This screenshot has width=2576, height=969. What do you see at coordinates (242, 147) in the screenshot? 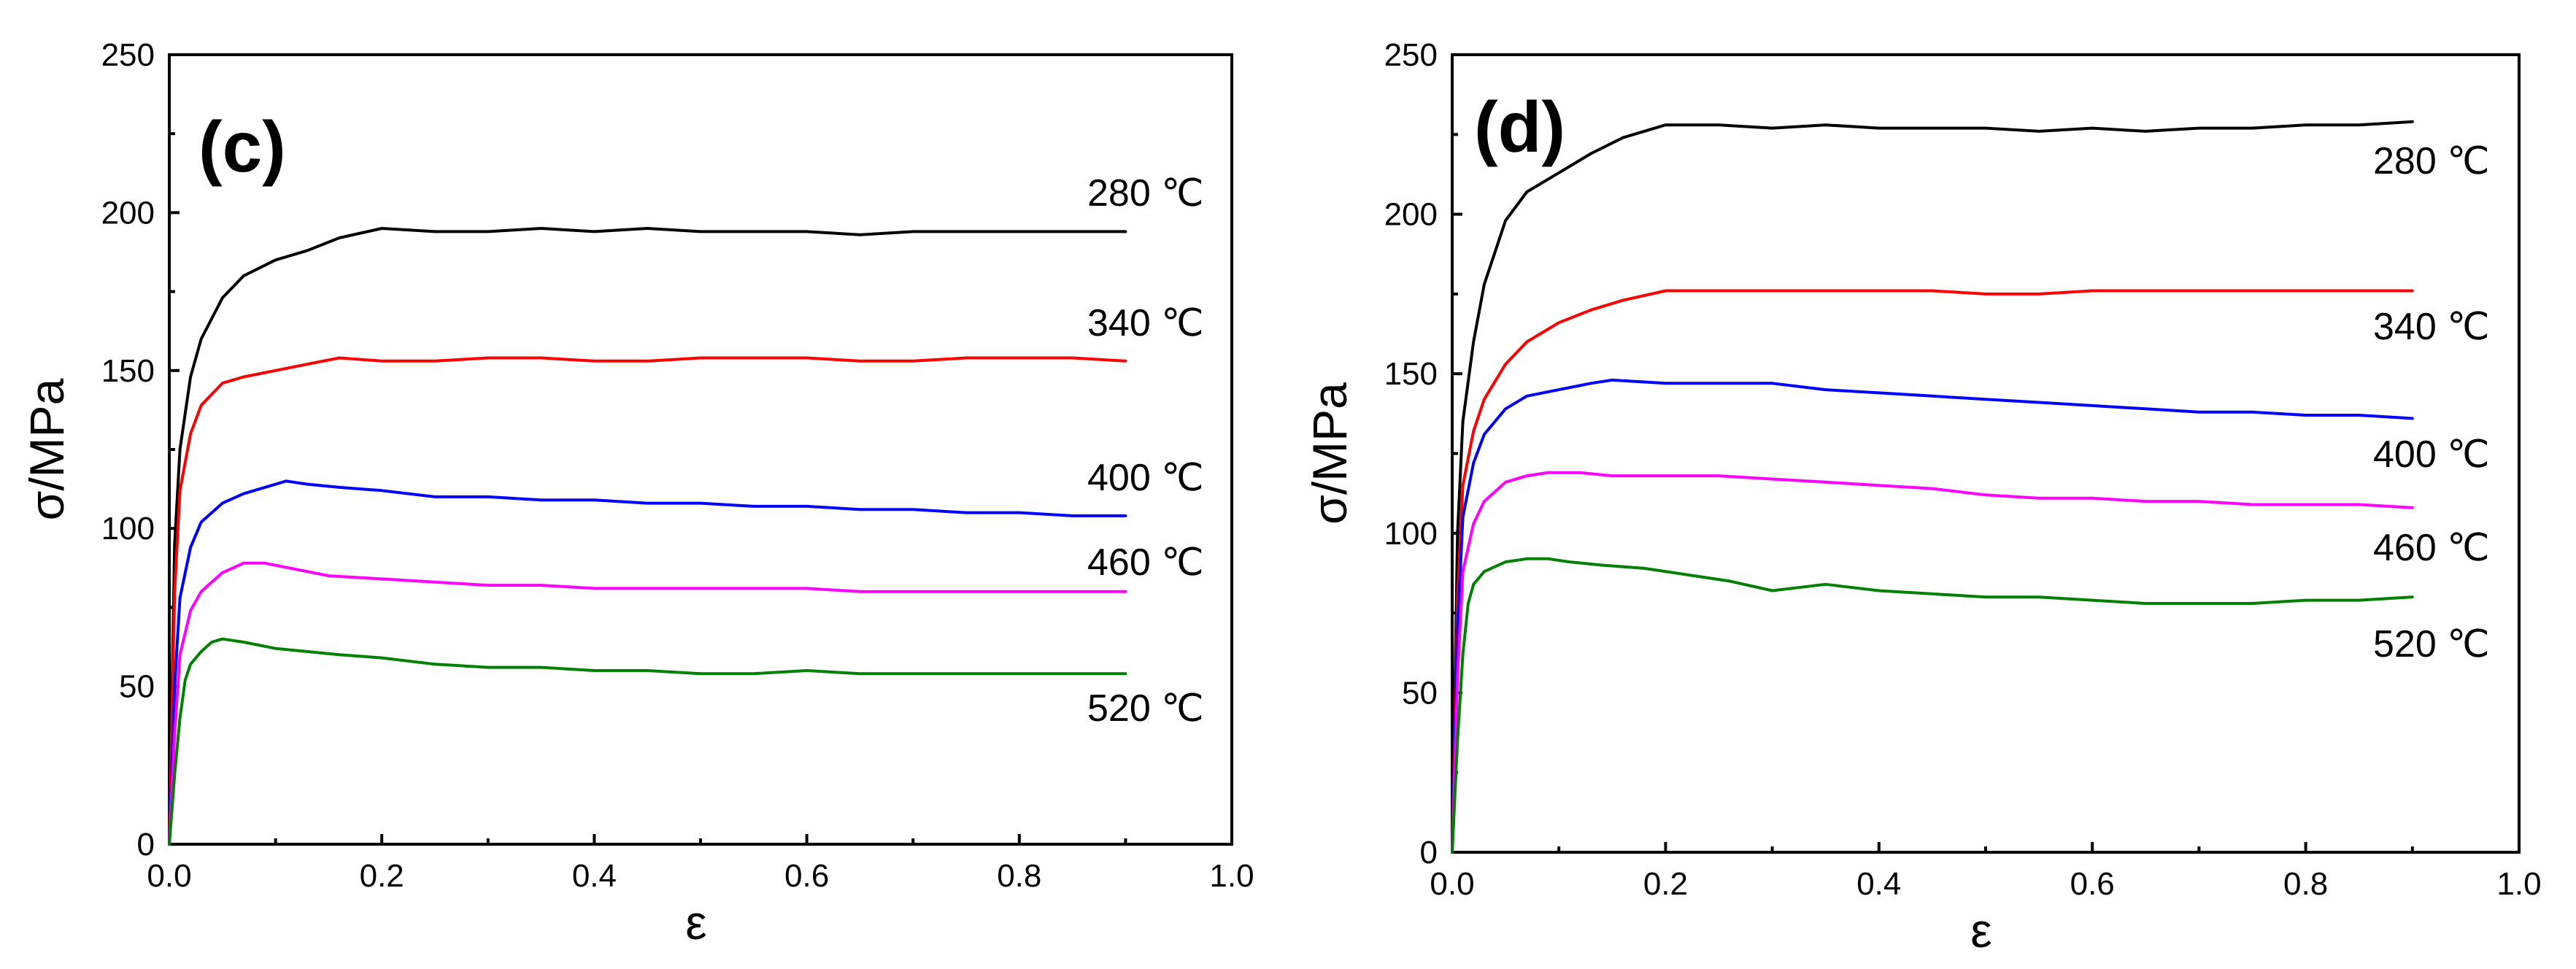
I see `panel-label: (c)` at bounding box center [242, 147].